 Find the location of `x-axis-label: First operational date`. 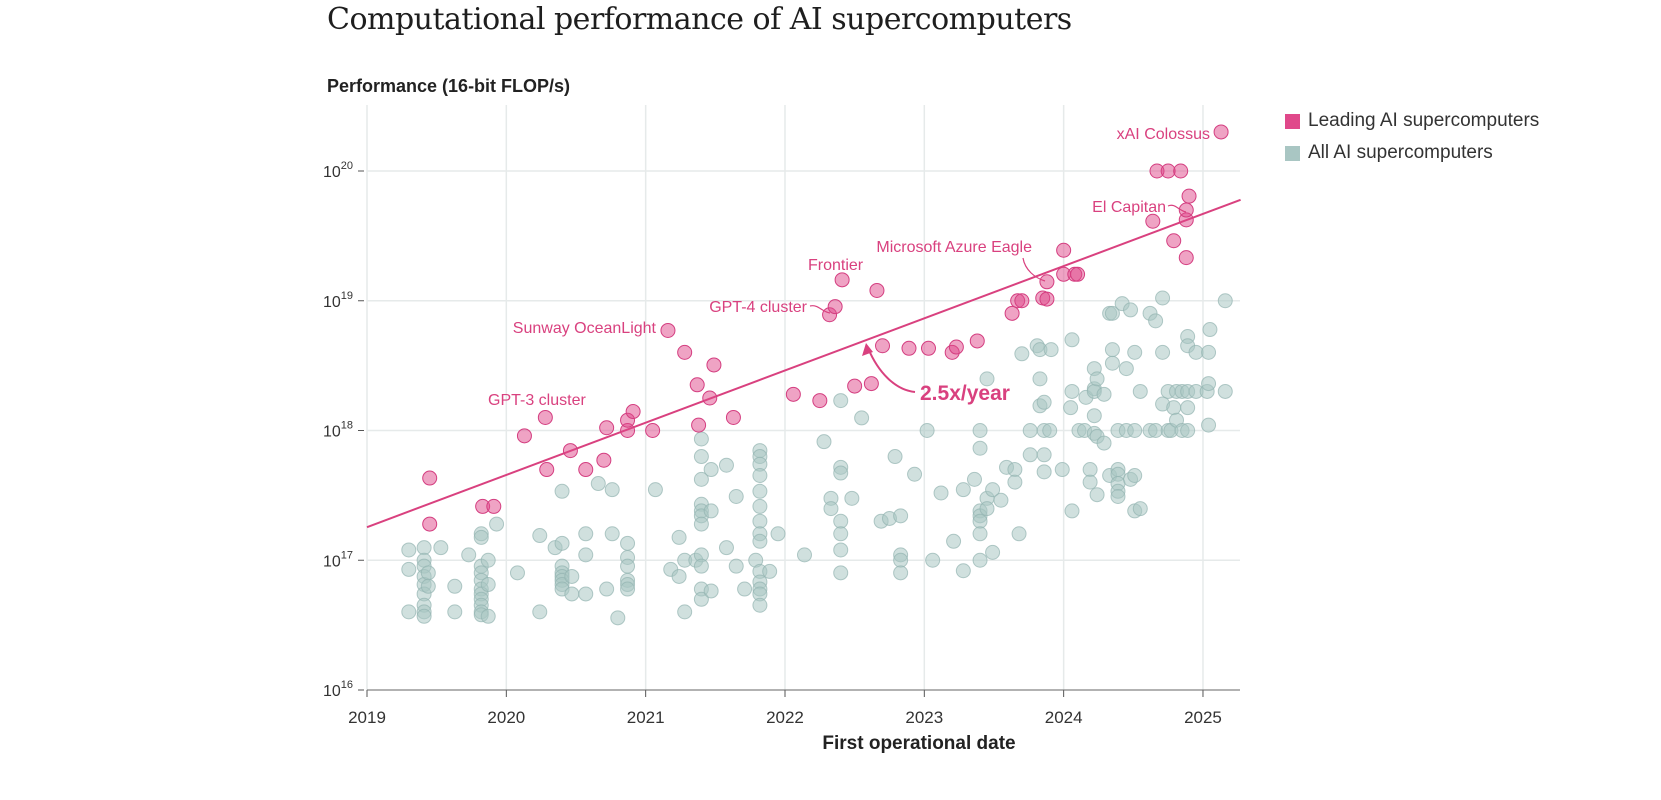

x-axis-label: First operational date is located at coordinates (919, 743).